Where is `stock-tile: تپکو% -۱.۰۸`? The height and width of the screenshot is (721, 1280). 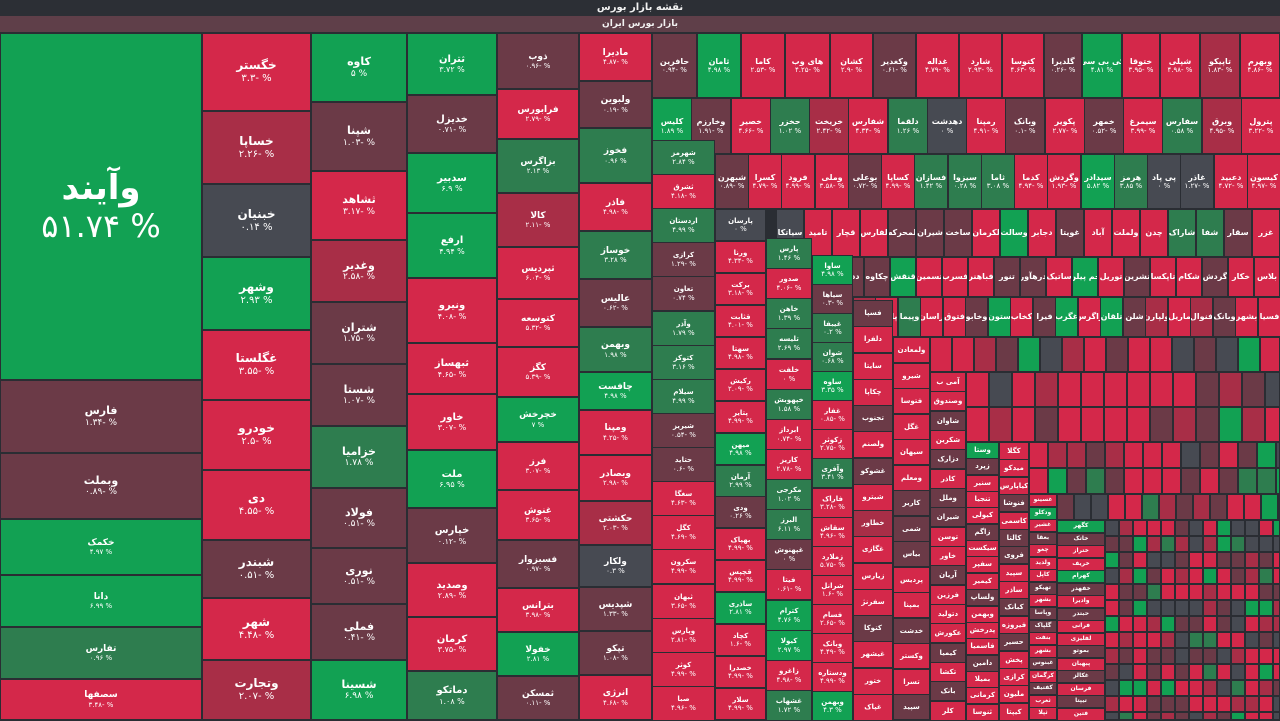 stock-tile: تپکو% -۱.۰۸ is located at coordinates (615, 653).